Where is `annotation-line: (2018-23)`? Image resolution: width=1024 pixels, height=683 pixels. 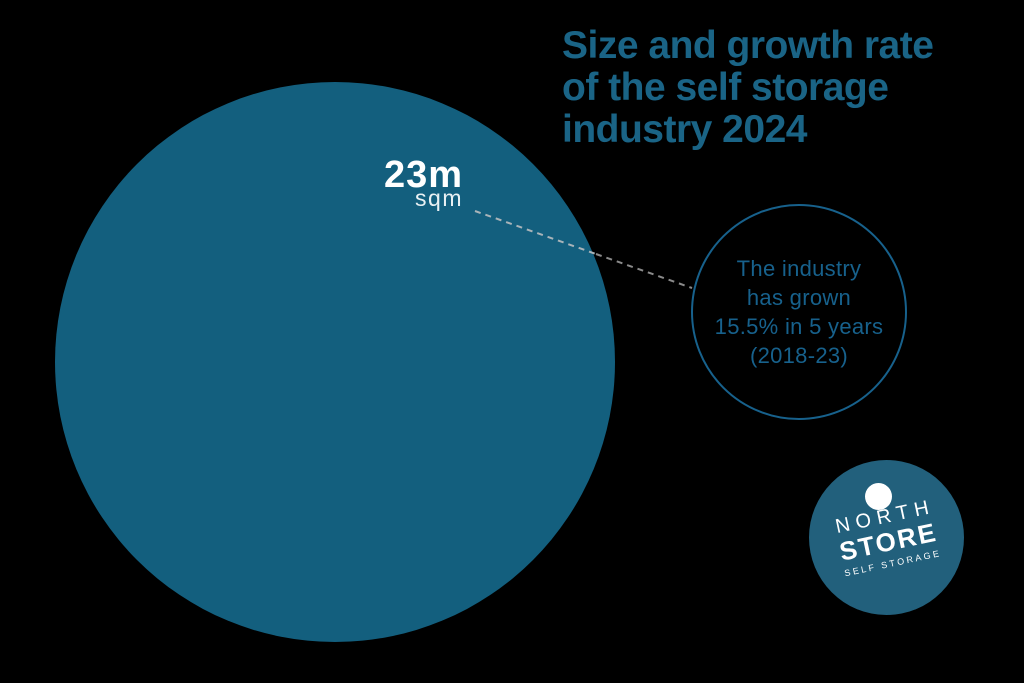 annotation-line: (2018-23) is located at coordinates (799, 355).